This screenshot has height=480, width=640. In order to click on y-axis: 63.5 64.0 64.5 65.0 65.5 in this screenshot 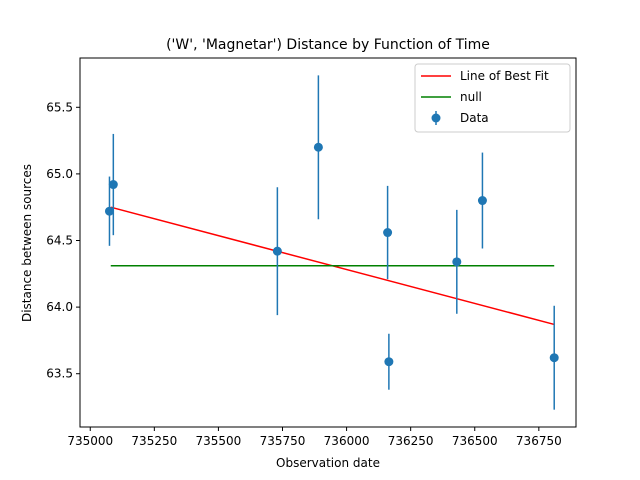, I will do `click(63, 240)`.